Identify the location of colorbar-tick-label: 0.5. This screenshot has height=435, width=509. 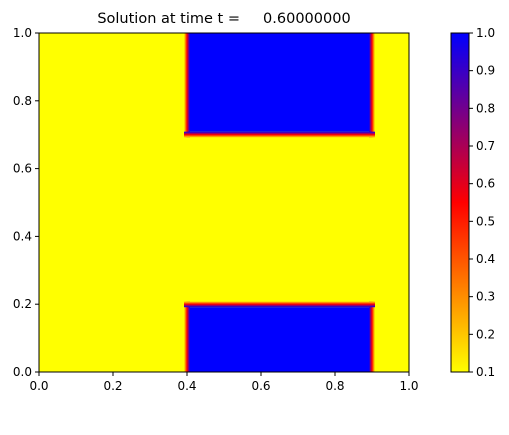
(485, 221).